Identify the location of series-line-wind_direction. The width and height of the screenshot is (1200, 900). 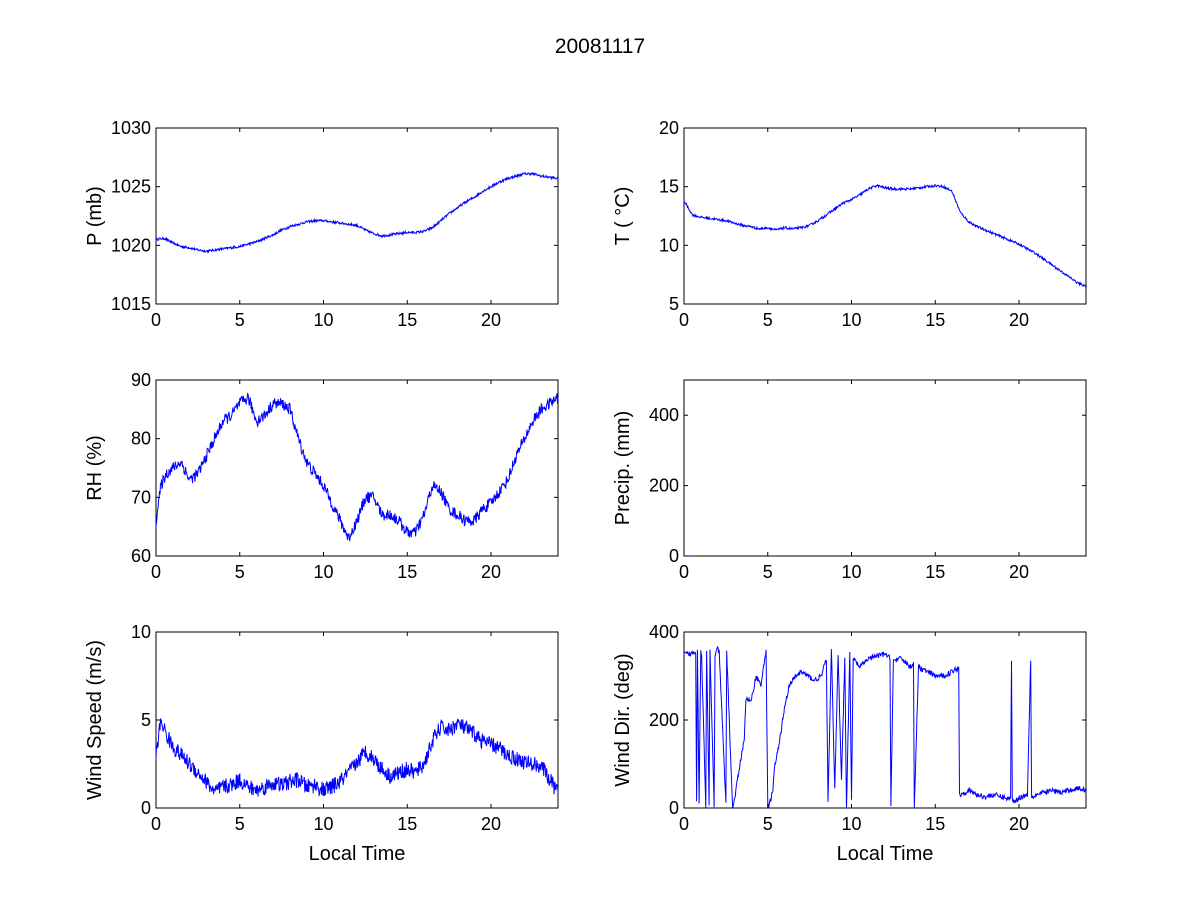
(885, 727).